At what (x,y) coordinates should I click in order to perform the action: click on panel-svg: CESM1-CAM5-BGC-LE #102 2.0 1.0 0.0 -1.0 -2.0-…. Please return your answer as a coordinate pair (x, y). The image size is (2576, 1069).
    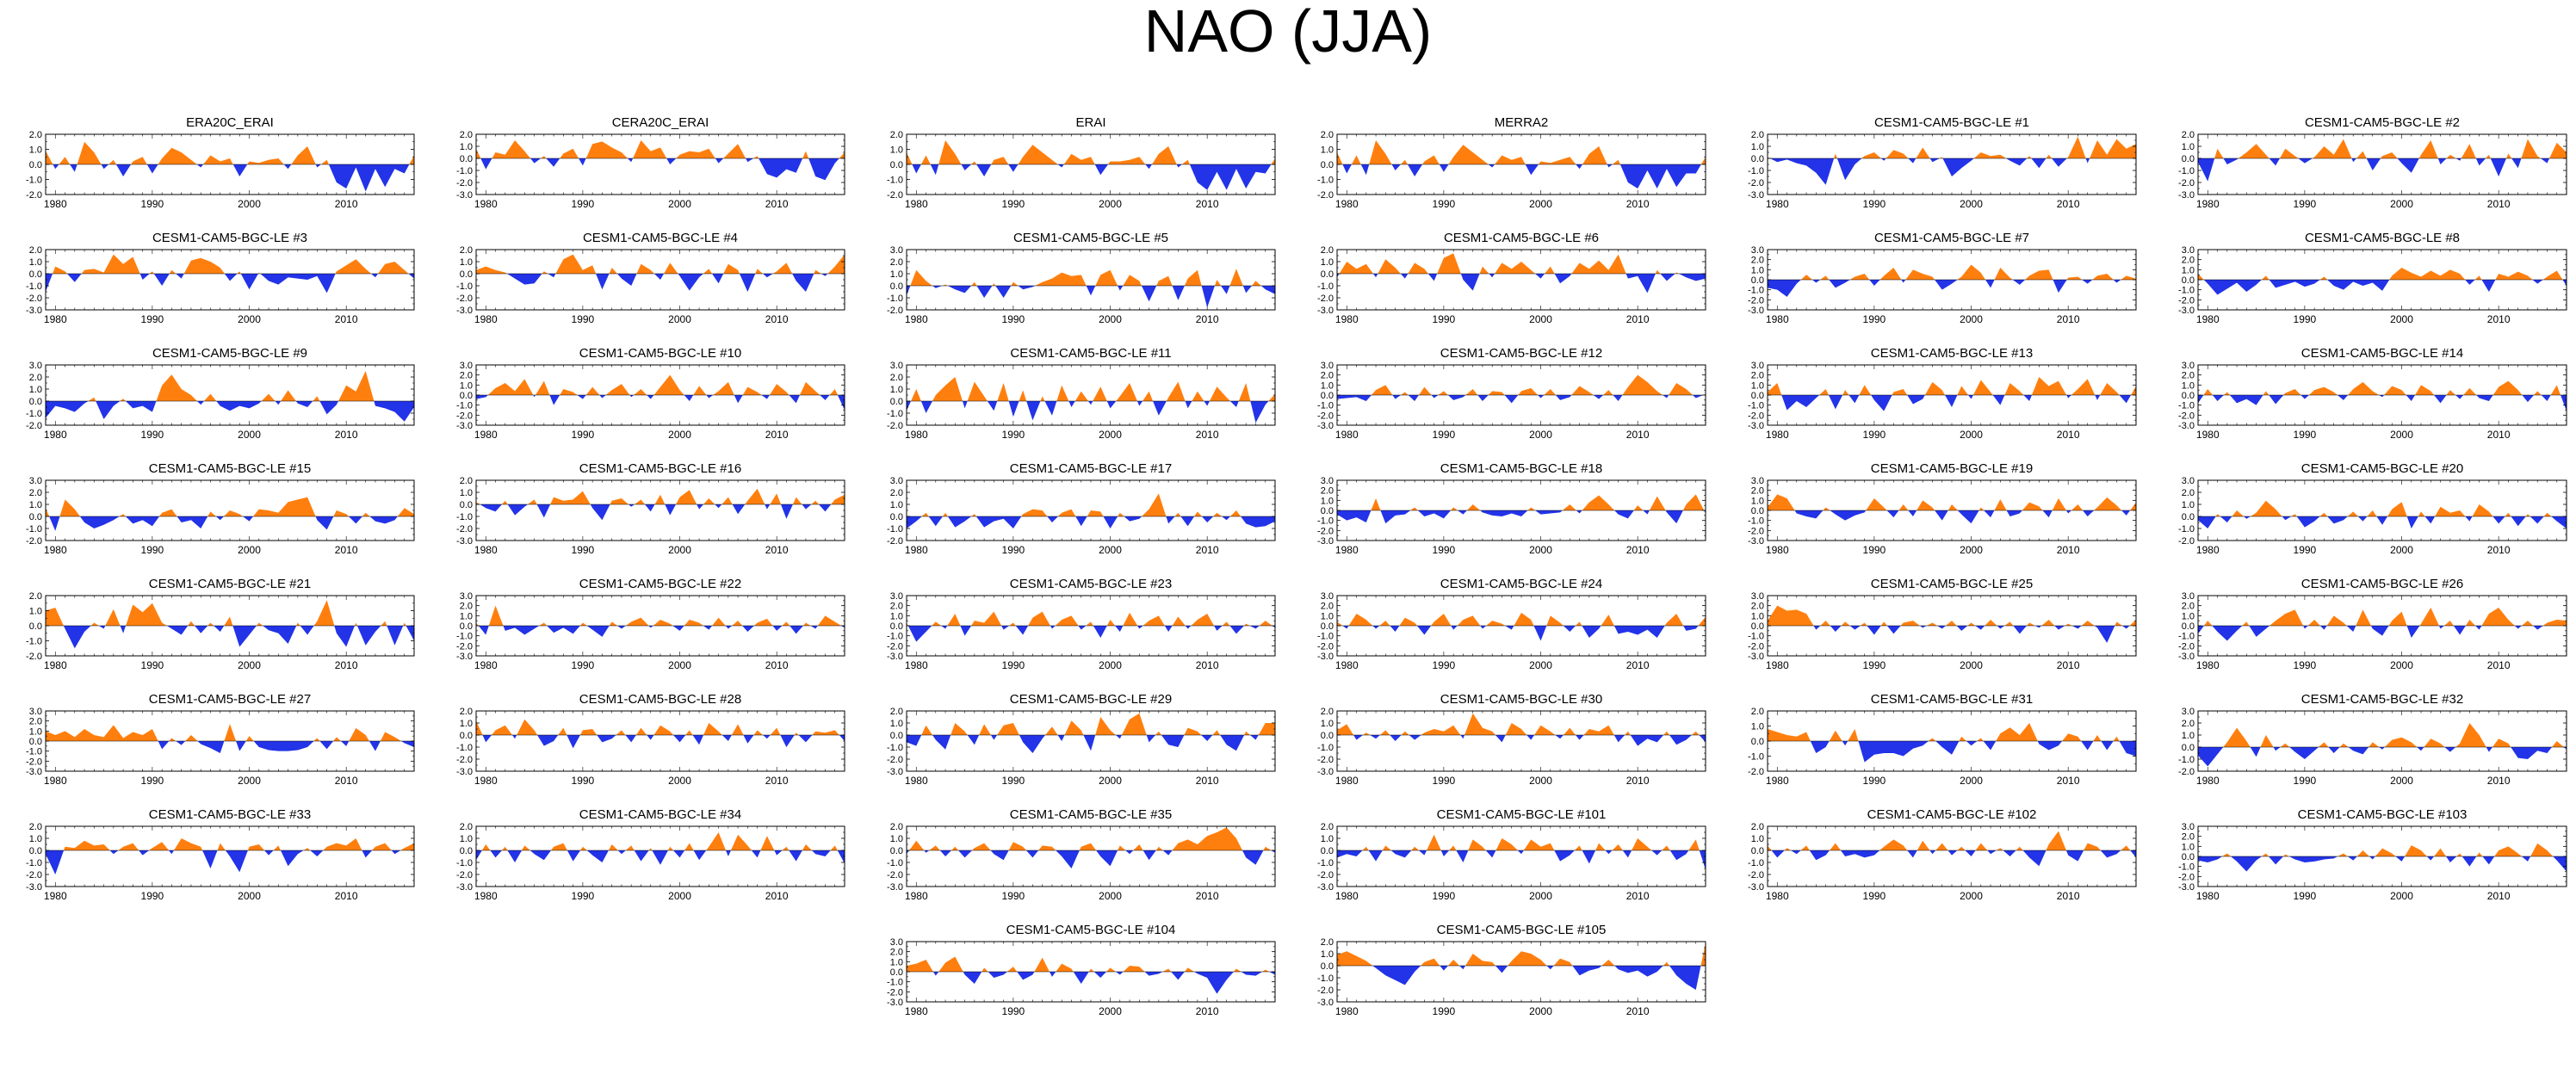
    Looking at the image, I should click on (1942, 855).